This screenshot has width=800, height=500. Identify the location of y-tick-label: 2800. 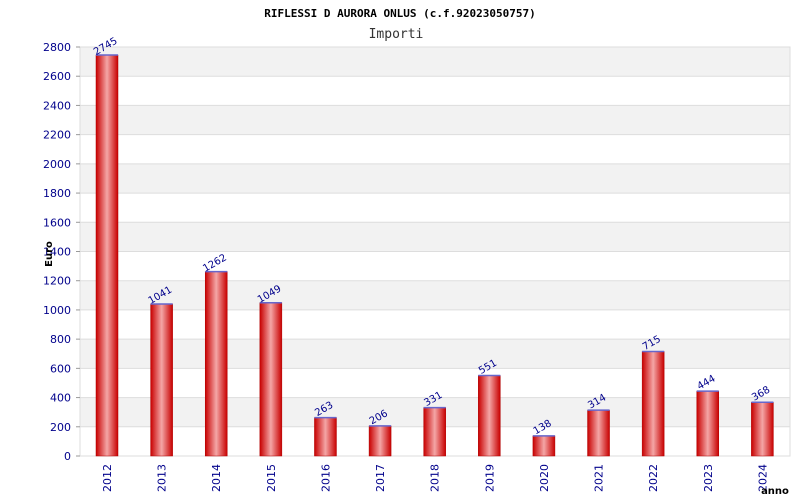
(57, 47).